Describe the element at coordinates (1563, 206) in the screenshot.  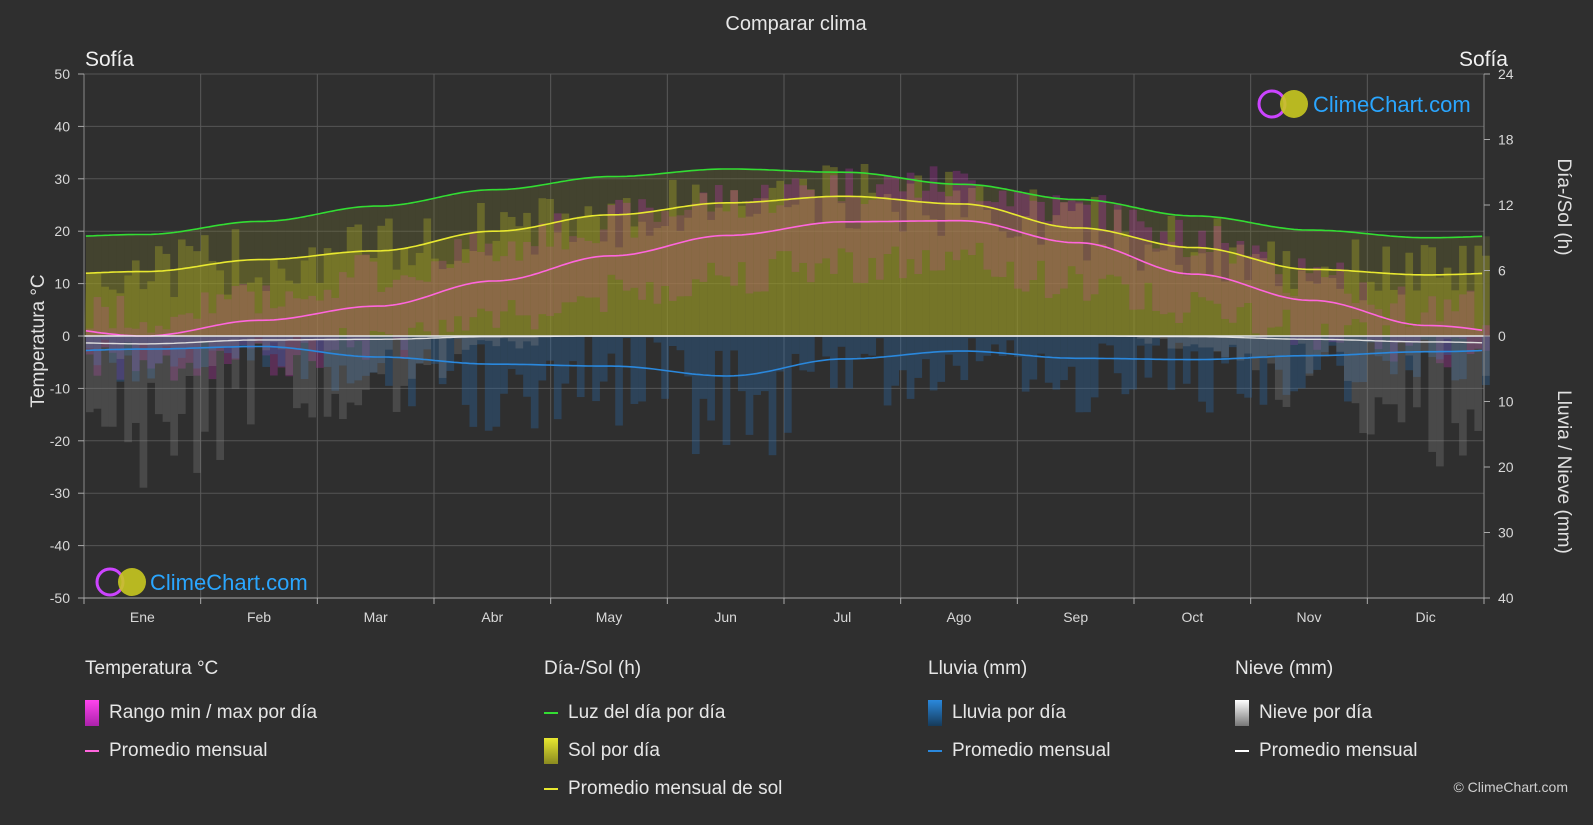
I see `axis-right-top-label: Día-/Sol (h)` at that location.